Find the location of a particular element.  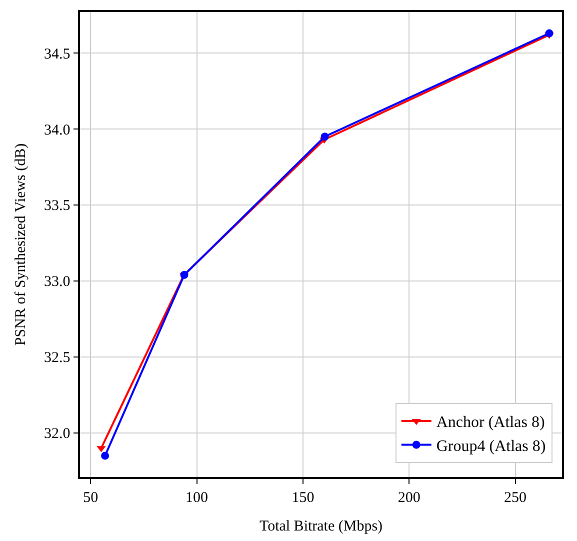

y-tick-label: 34.5 is located at coordinates (57, 54).